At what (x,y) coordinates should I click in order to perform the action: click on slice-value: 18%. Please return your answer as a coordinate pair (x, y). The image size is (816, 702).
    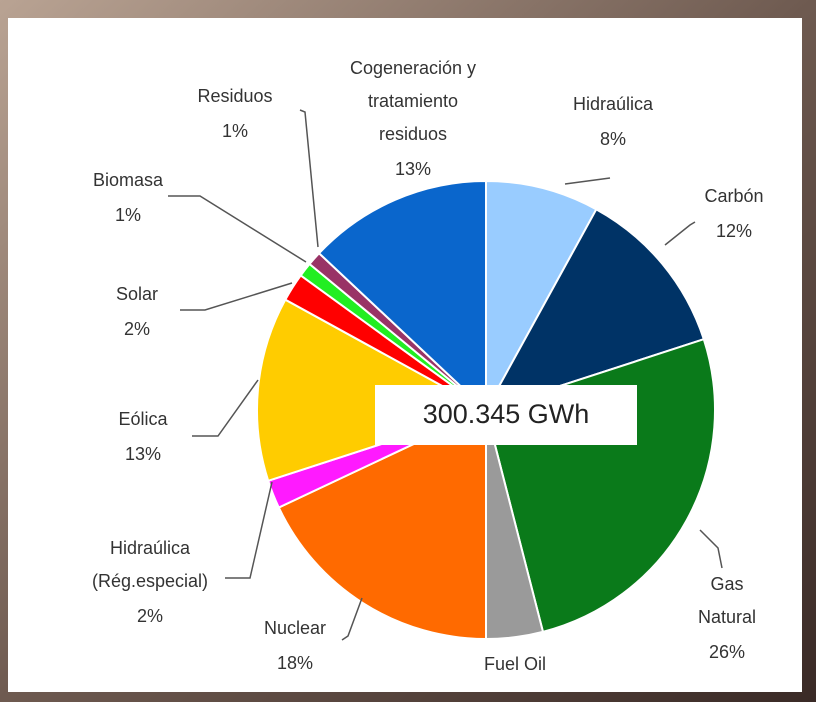
    Looking at the image, I should click on (295, 663).